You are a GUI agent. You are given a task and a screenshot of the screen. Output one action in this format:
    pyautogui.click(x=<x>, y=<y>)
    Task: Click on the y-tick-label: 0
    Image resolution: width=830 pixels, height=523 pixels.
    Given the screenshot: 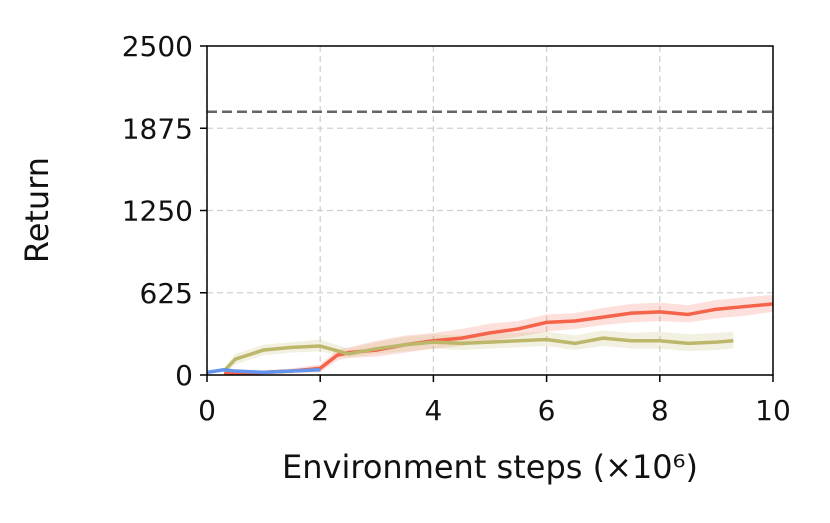 What is the action you would take?
    pyautogui.click(x=184, y=375)
    